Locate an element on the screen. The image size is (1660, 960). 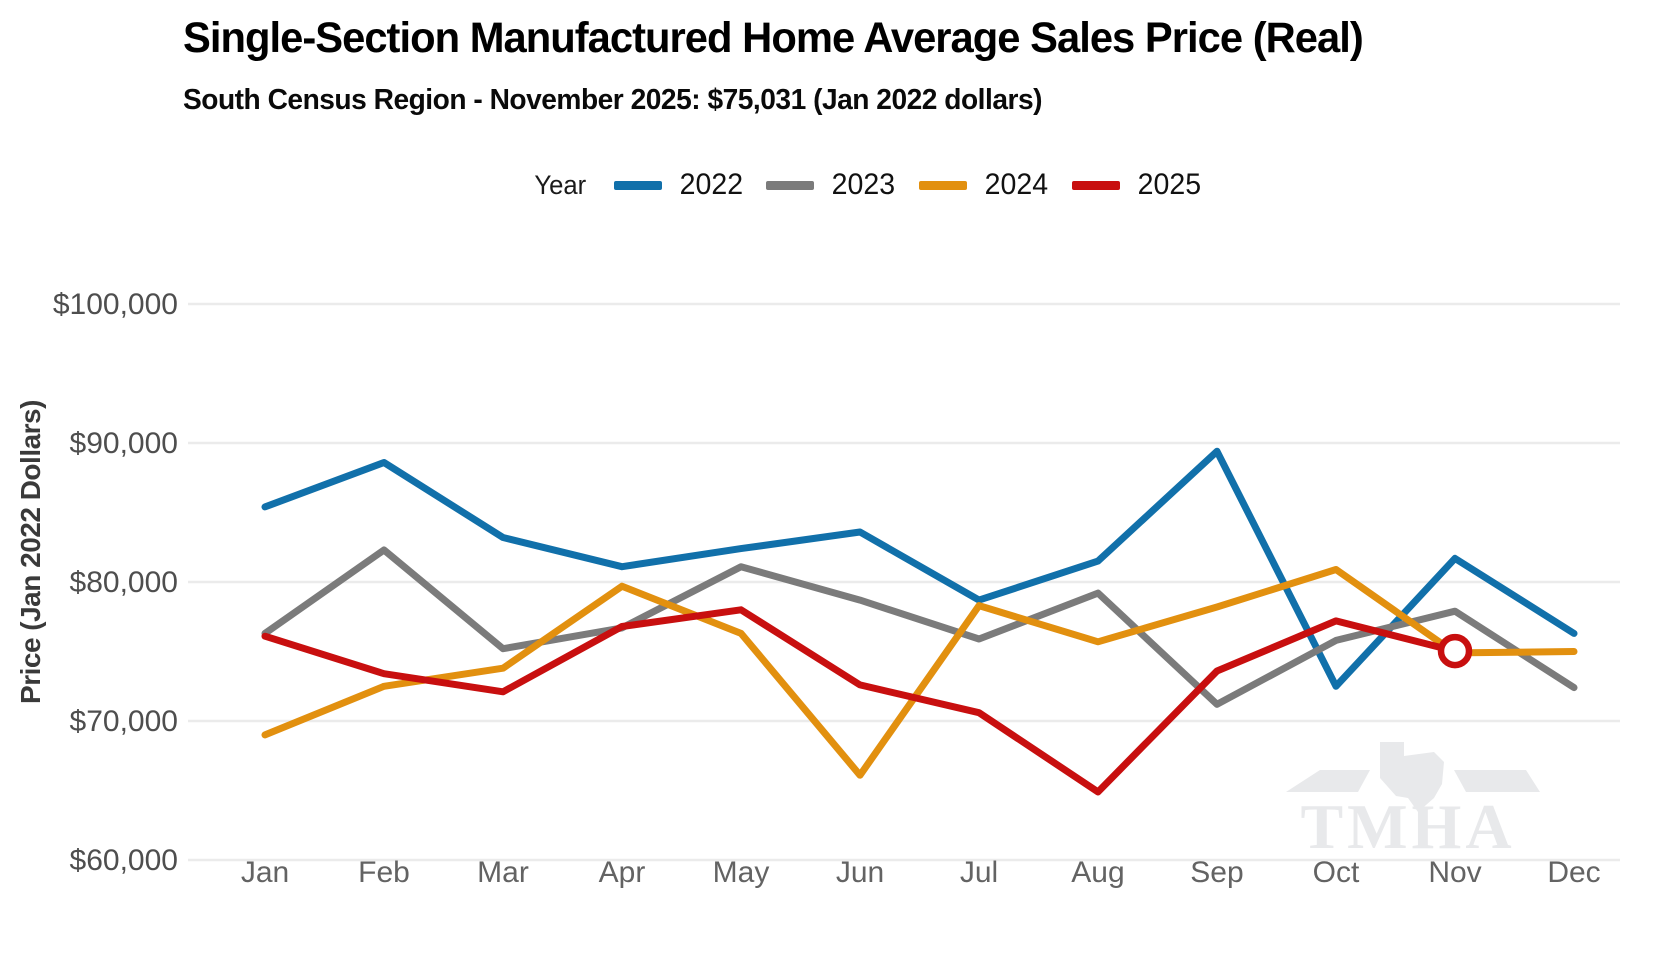
x-tick-label-Sep: Sep is located at coordinates (1216, 872).